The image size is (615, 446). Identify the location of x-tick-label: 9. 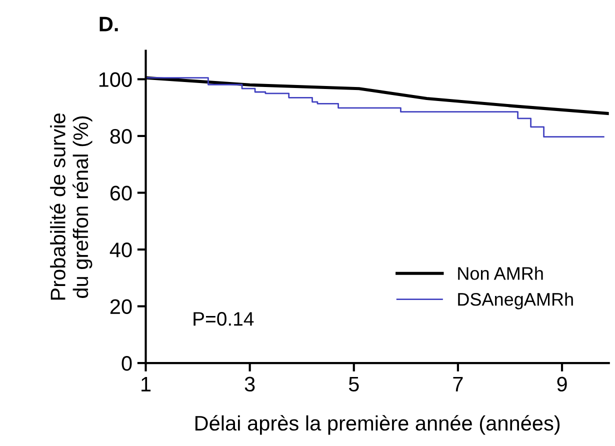
(562, 384).